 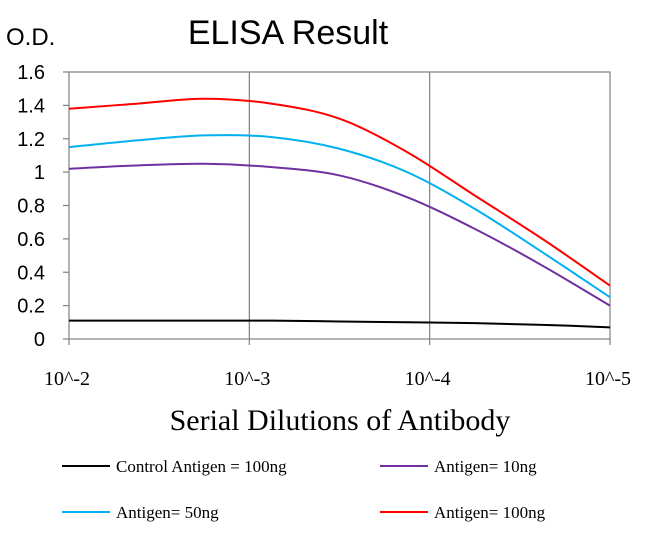 What do you see at coordinates (30, 37) in the screenshot?
I see `y-axis-label: O.D.` at bounding box center [30, 37].